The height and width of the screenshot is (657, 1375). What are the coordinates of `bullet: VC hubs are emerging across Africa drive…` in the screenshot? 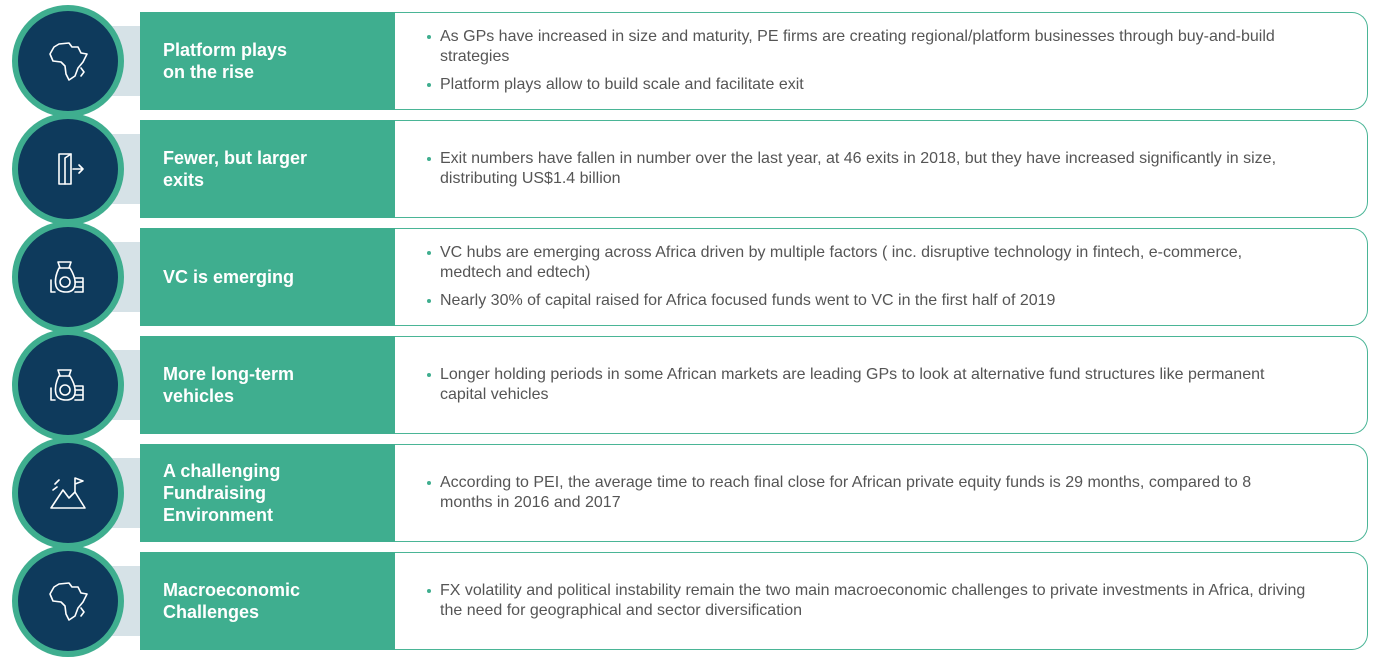 It's located at (867, 263).